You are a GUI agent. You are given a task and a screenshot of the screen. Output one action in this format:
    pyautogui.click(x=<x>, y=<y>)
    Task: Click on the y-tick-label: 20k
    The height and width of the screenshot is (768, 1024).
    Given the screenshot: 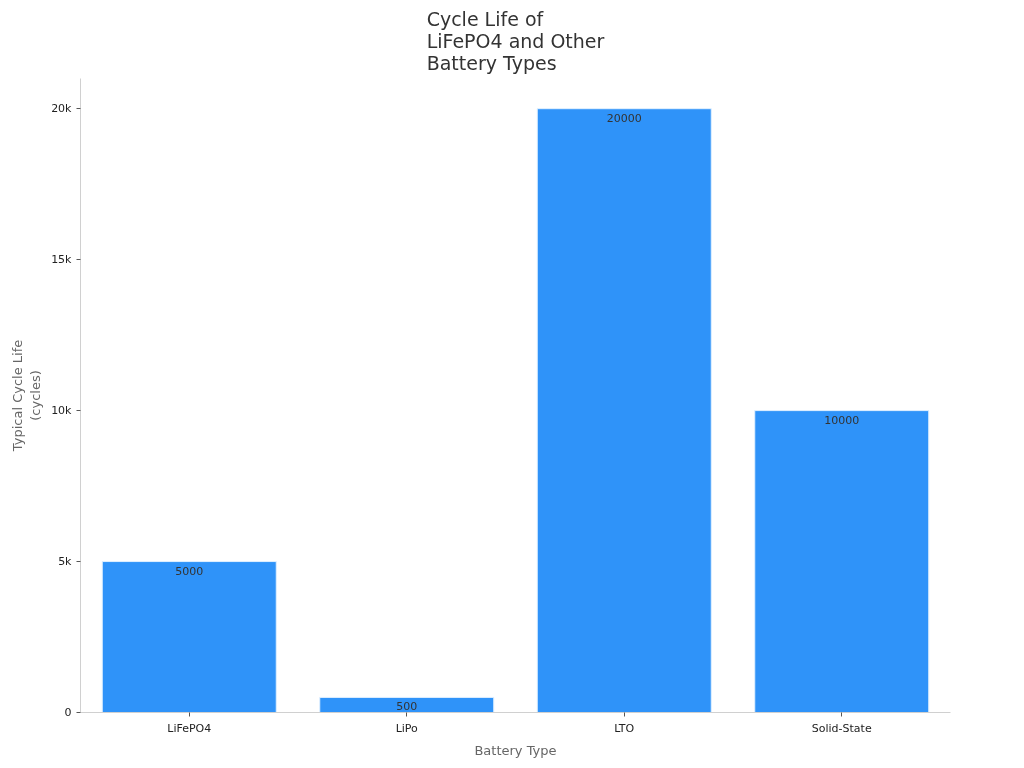 What is the action you would take?
    pyautogui.click(x=62, y=109)
    